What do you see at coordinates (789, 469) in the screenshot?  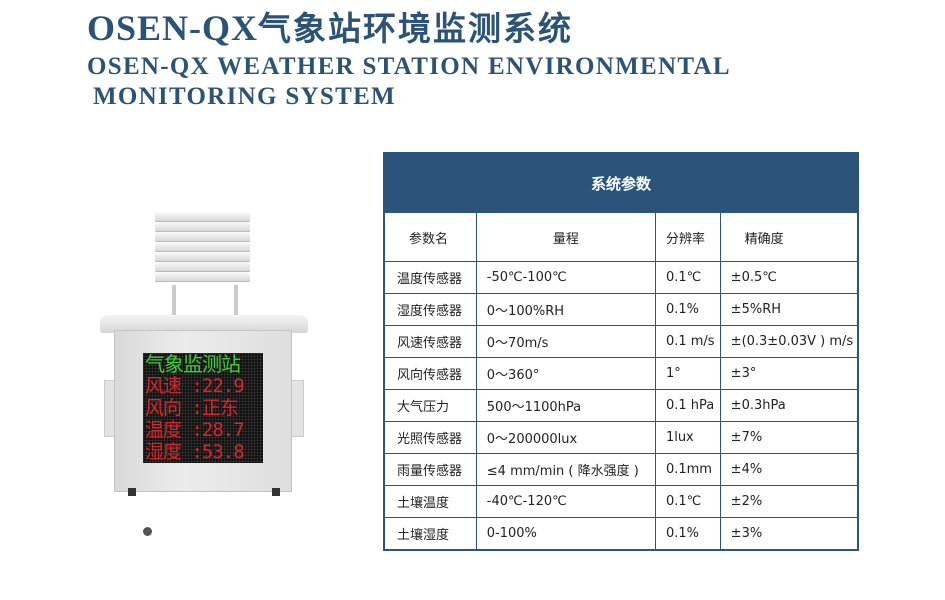 I see `table-cell: ±4%` at bounding box center [789, 469].